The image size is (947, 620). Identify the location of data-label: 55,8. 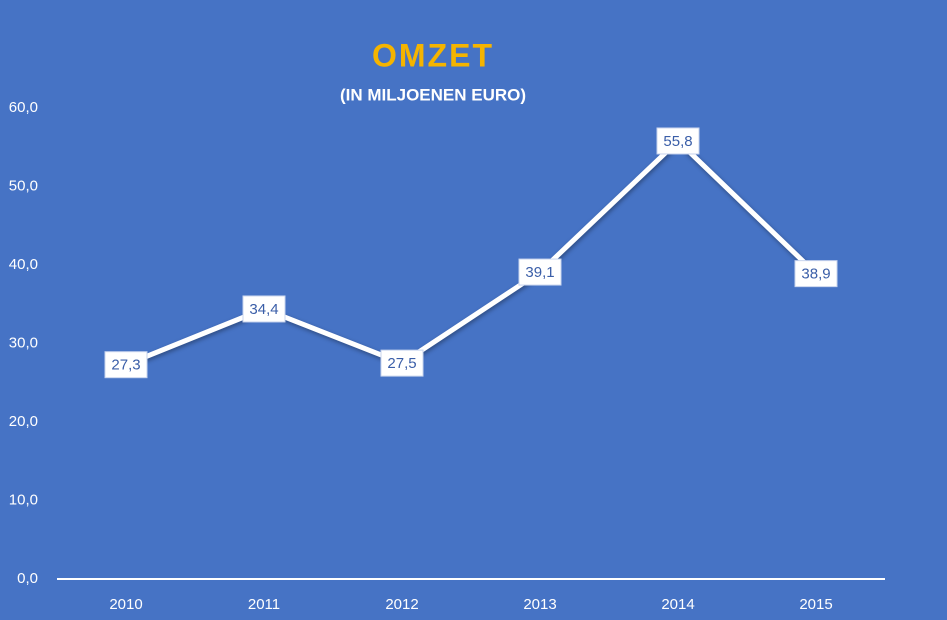
(677, 141).